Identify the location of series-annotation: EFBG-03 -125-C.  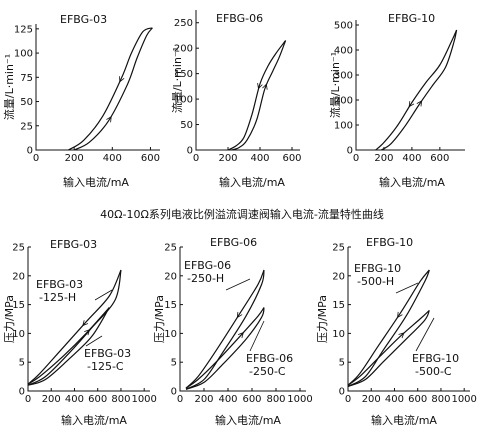
(107, 360).